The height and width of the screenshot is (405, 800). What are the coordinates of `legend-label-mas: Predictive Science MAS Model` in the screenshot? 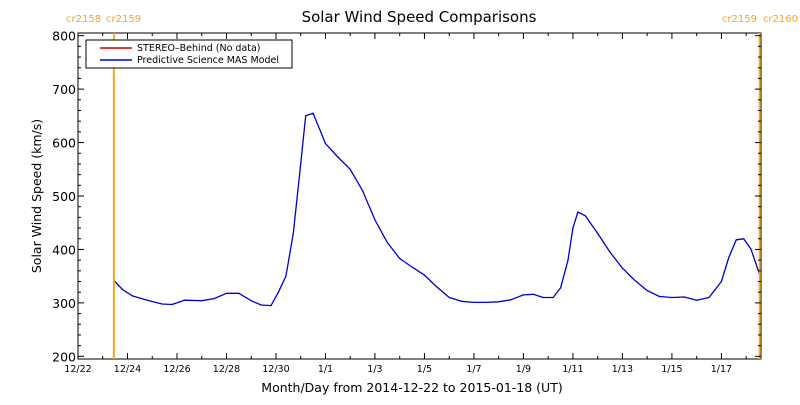 It's located at (208, 60).